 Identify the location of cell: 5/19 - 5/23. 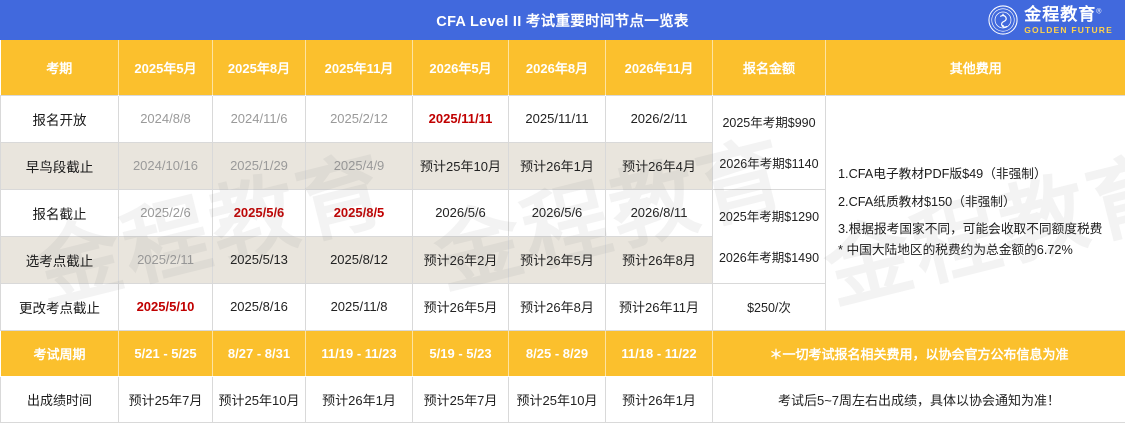
(460, 353).